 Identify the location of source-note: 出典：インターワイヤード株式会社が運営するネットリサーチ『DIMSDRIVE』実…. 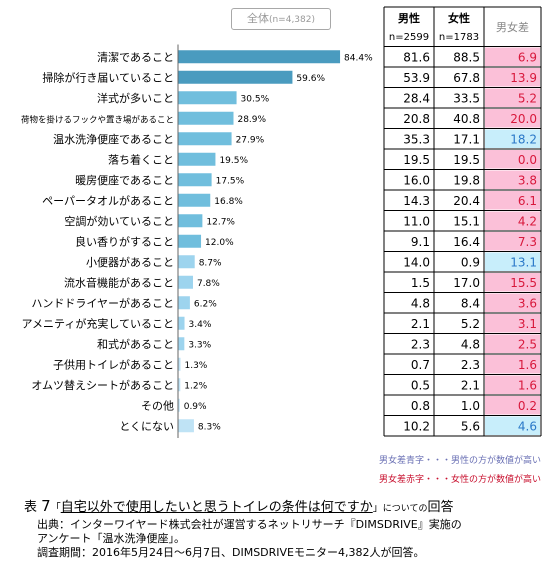
(249, 539).